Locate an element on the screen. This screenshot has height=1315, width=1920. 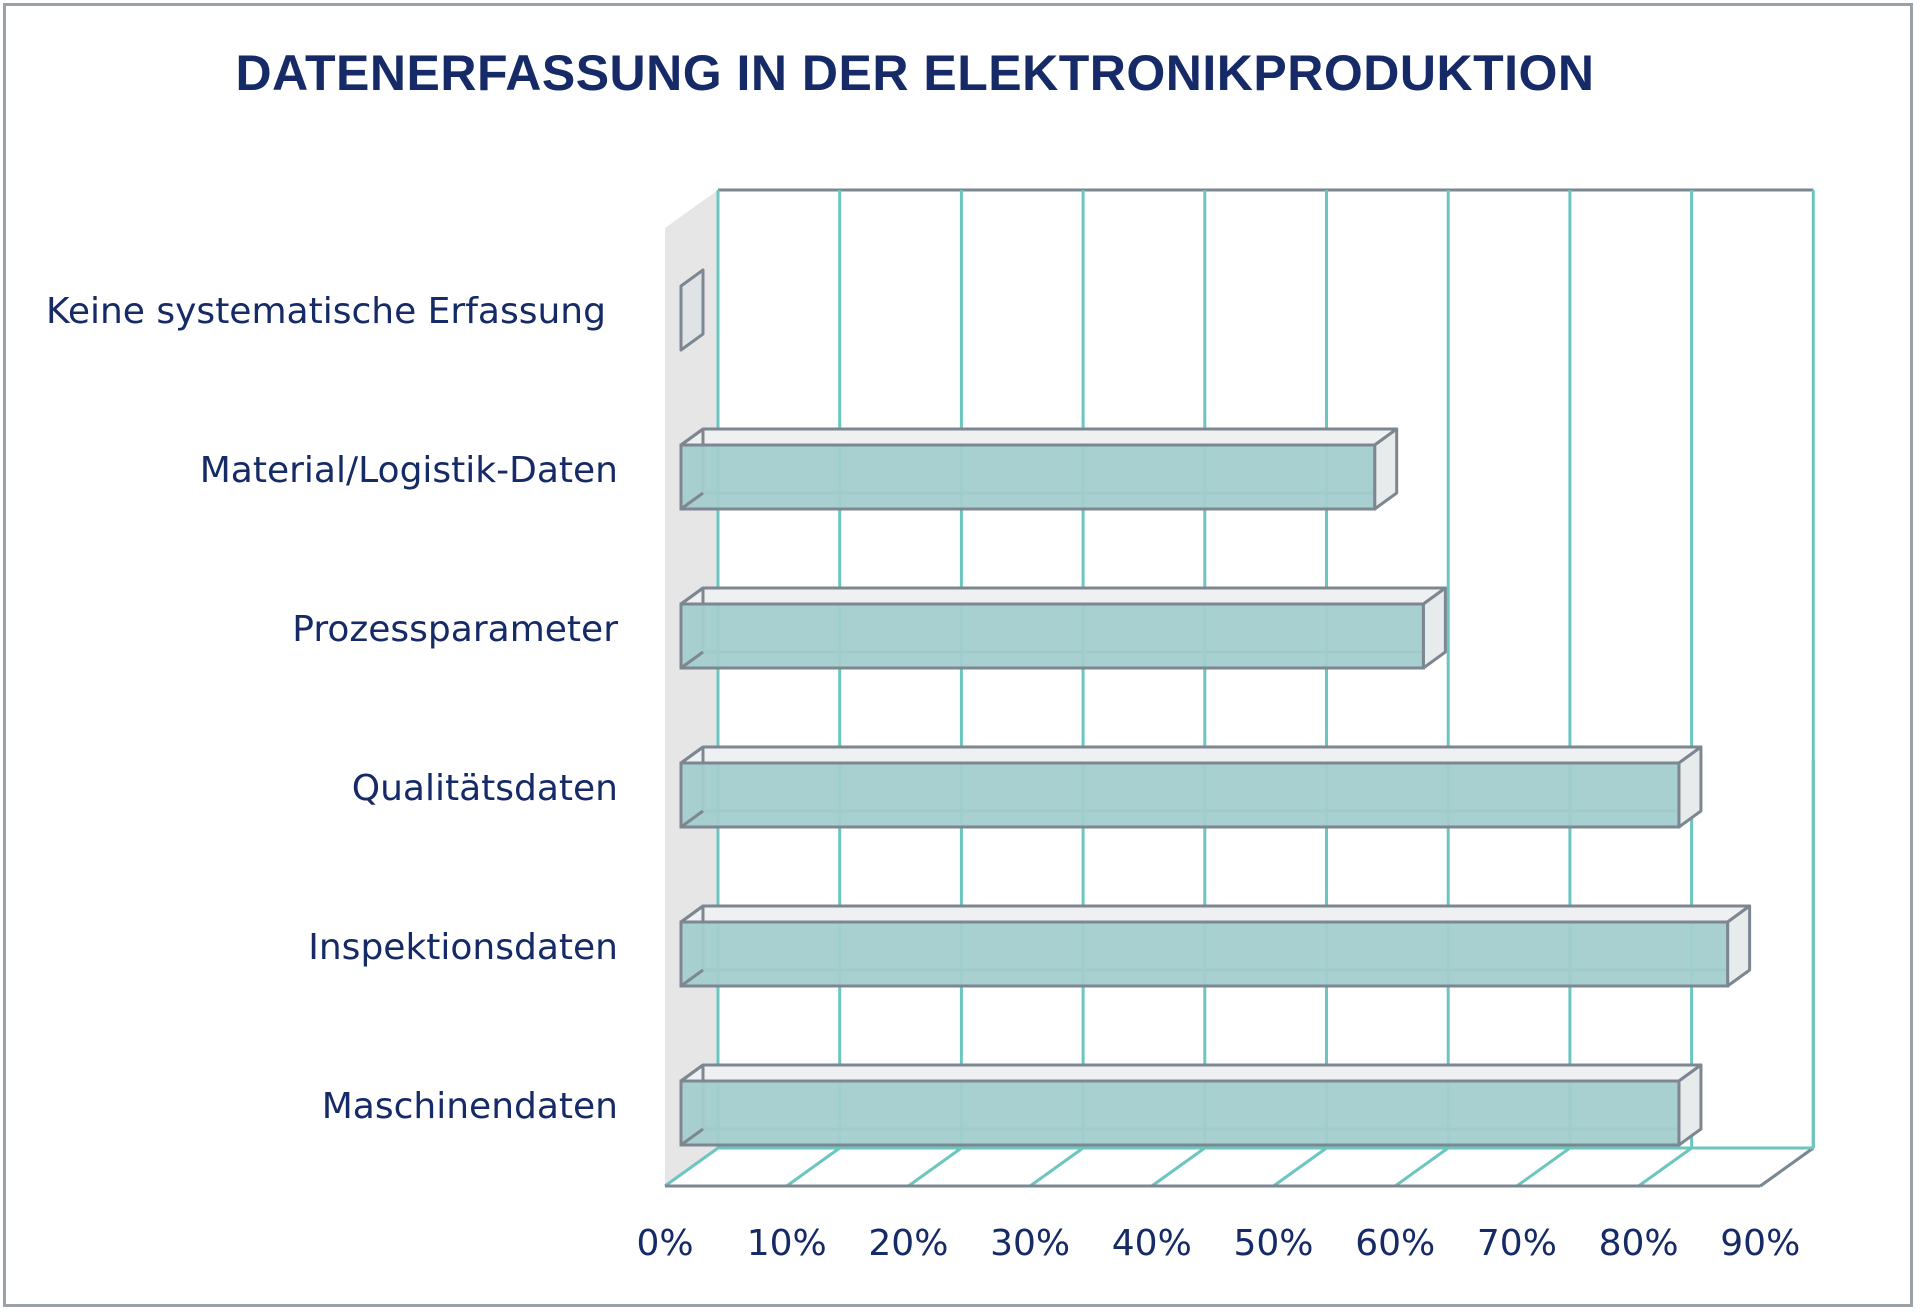
category-label: Qualitätsdaten is located at coordinates (485, 788).